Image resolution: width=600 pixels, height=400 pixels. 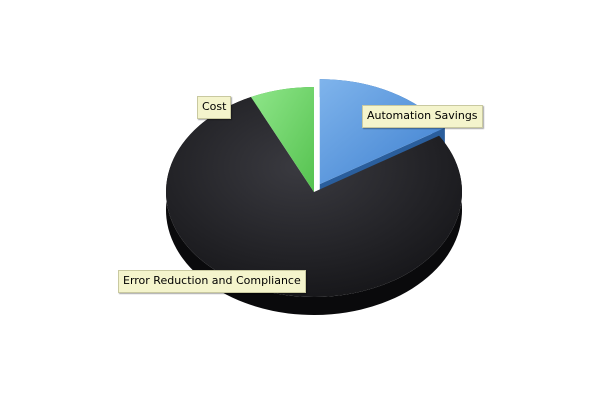 What do you see at coordinates (212, 281) in the screenshot?
I see `slice-label-error-reduction: Error Reduction and Compliance` at bounding box center [212, 281].